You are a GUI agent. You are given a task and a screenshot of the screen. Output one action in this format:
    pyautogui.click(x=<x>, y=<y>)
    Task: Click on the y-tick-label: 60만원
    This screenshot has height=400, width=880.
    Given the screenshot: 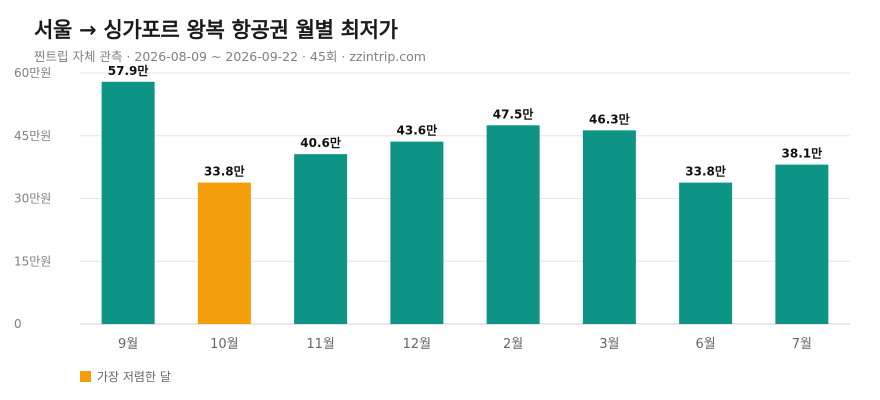 What is the action you would take?
    pyautogui.click(x=32, y=73)
    